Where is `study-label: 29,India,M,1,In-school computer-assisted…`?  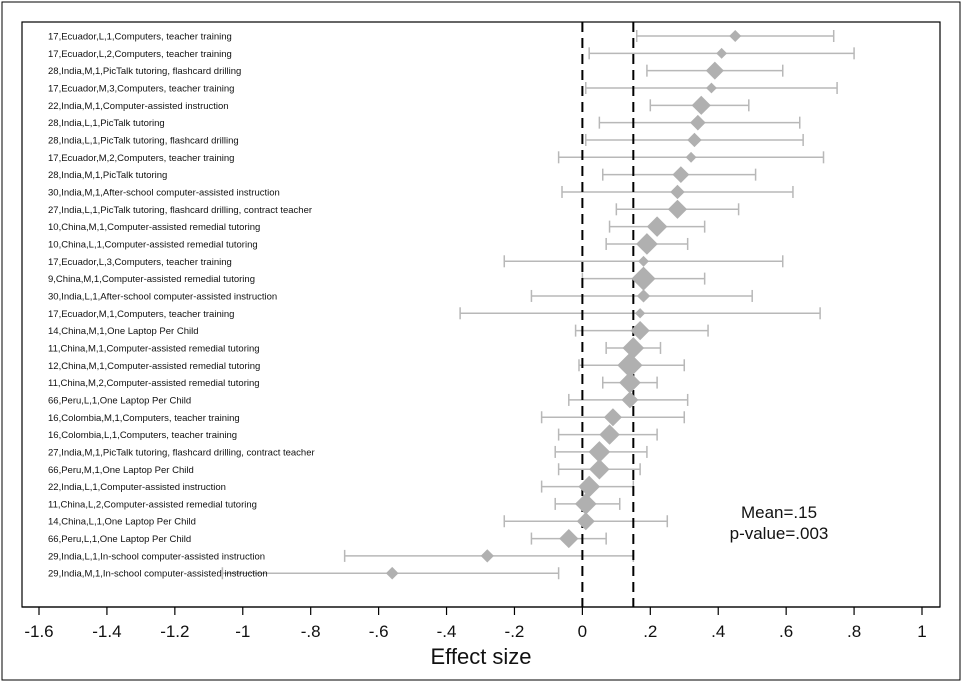
study-label: 29,India,M,1,In-school computer-assisted… is located at coordinates (158, 574).